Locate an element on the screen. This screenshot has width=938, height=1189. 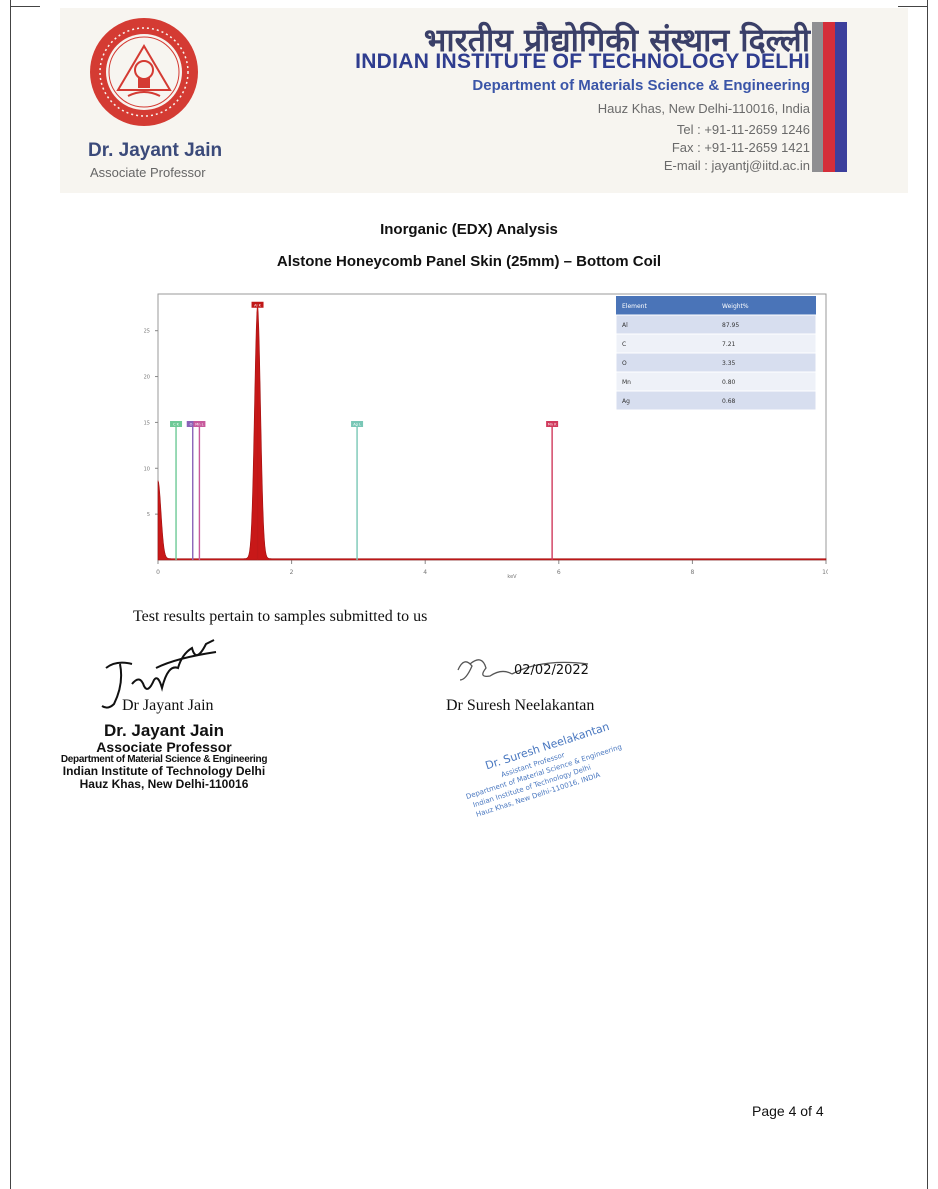
x-tick-label: 10 is located at coordinates (825, 572).